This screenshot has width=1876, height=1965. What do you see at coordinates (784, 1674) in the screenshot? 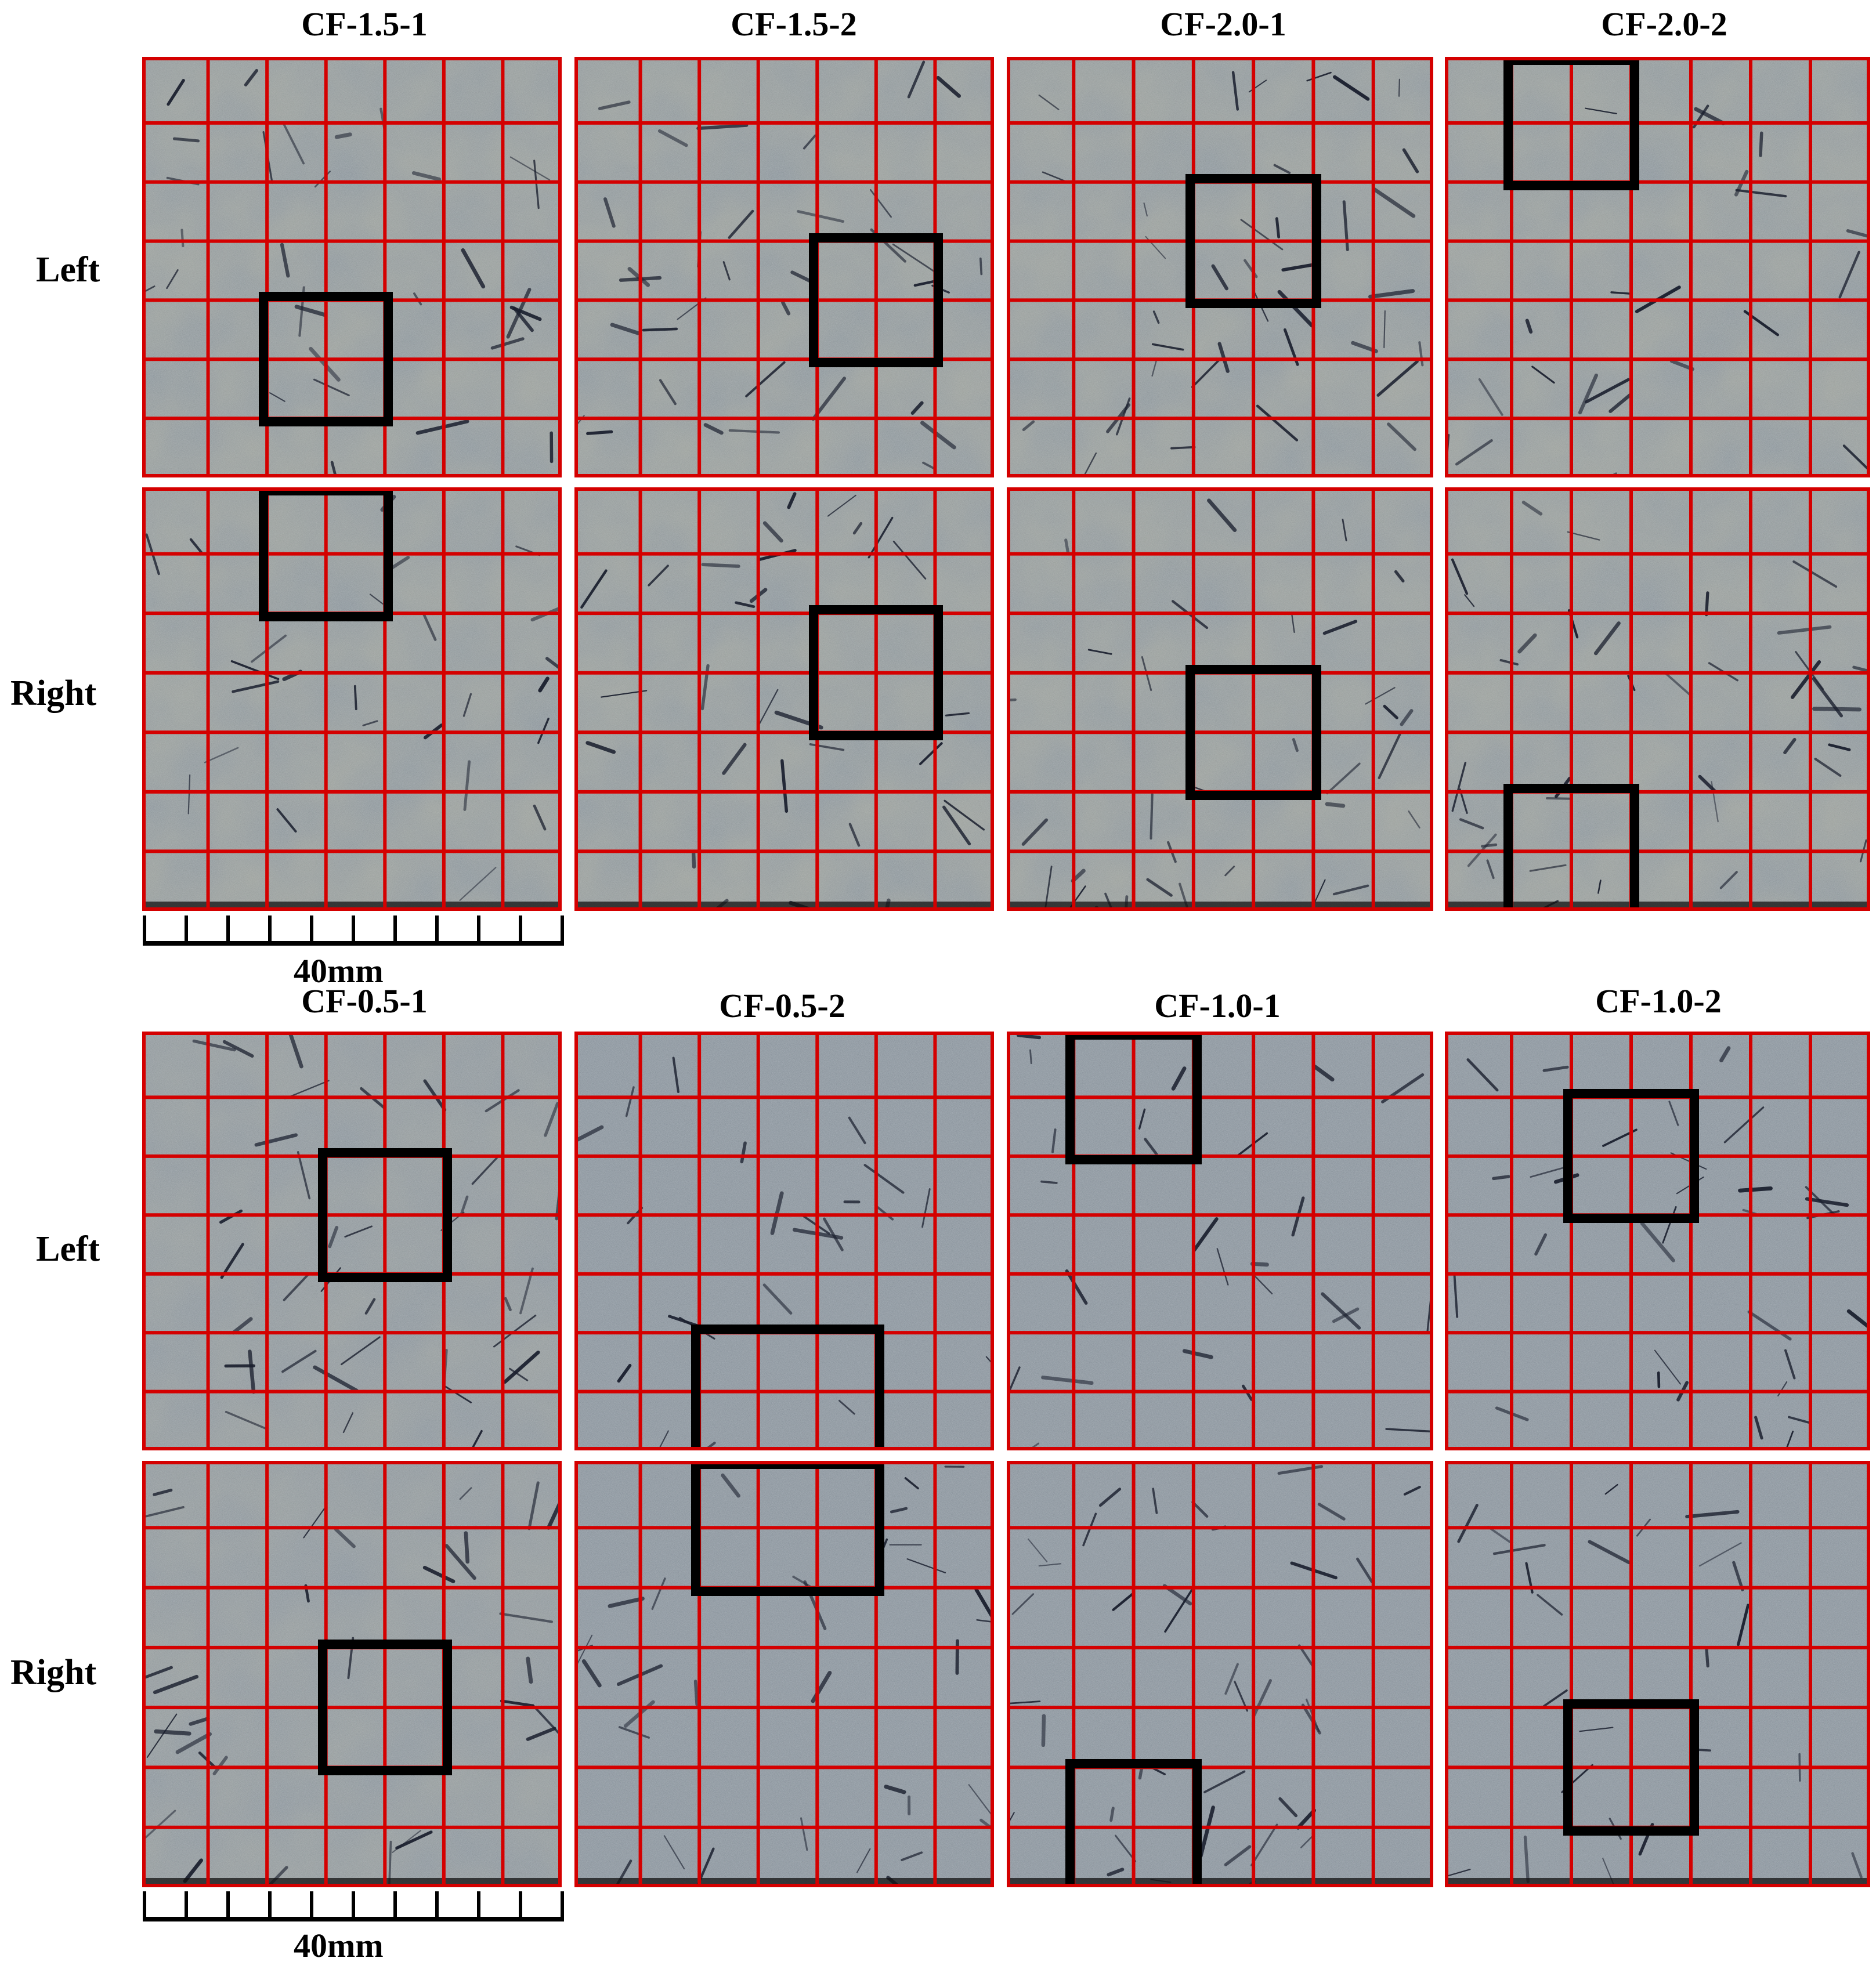
I see `specimen-panel-cf-0-5-2-right` at bounding box center [784, 1674].